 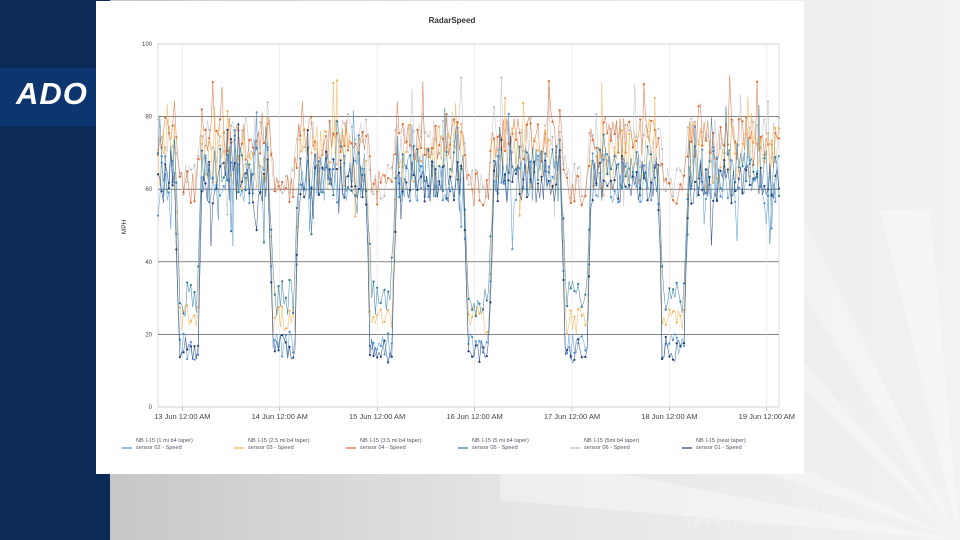 What do you see at coordinates (781, 517) in the screenshot?
I see `footer-agency-name: ARIZONA DEPARTMENT OF TRANSPORTATION` at bounding box center [781, 517].